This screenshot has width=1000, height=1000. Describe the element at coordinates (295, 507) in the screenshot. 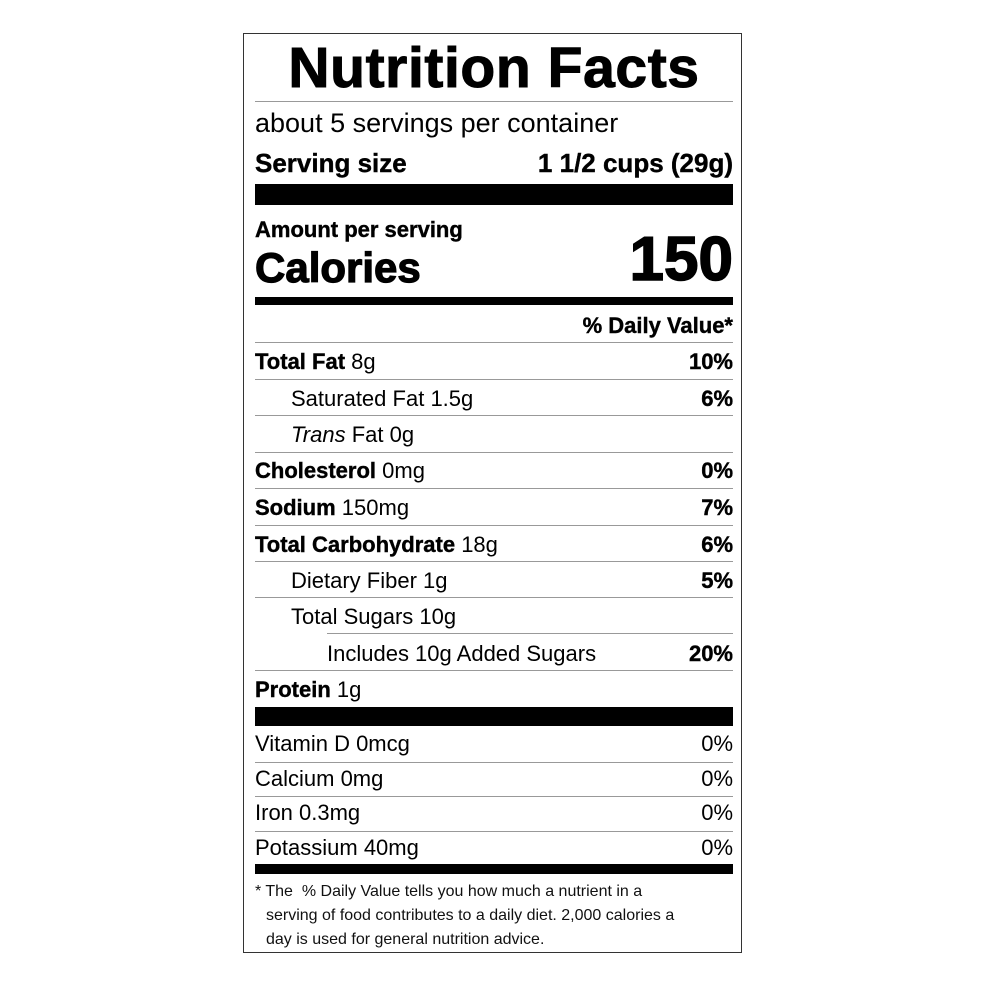

I see `nutrient-name: Sodium` at that location.